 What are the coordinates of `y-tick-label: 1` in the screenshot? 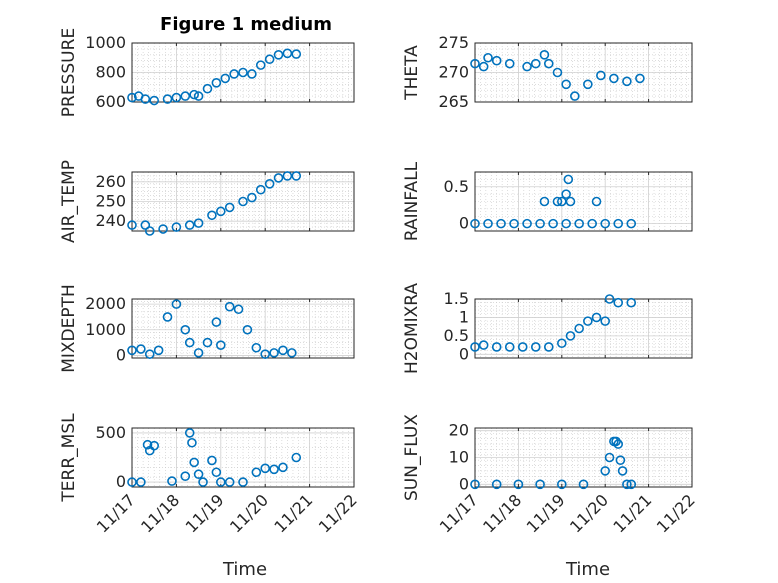 It's located at (464, 316).